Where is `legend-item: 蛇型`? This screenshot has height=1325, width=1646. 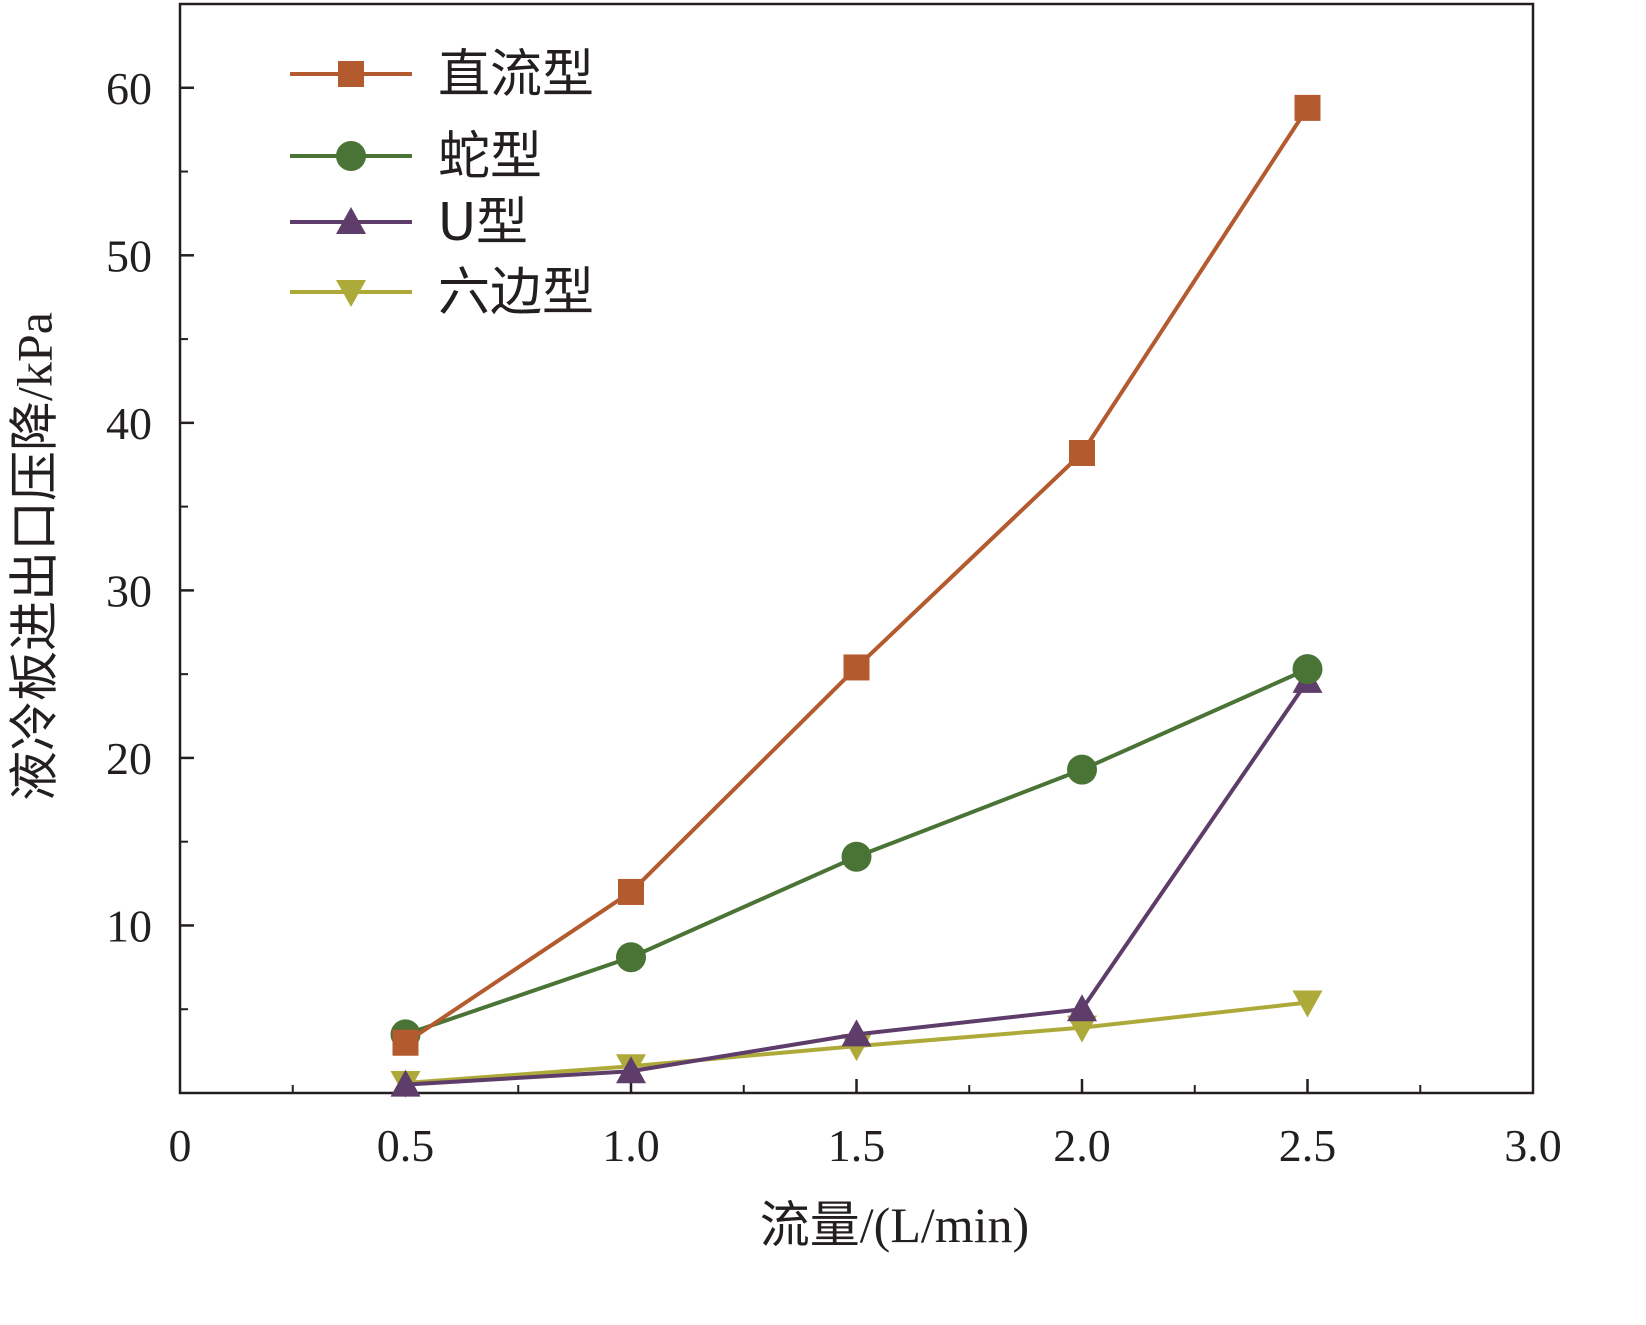
legend-item: 蛇型 is located at coordinates (416, 157).